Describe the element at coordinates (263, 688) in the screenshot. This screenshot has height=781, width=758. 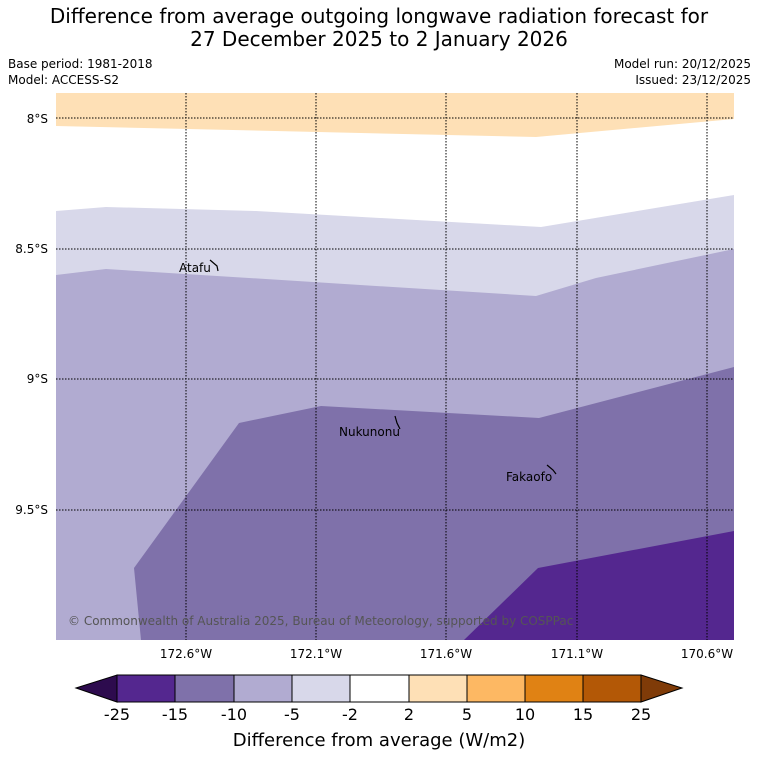
I see `colorbar-bin-m10-m5` at that location.